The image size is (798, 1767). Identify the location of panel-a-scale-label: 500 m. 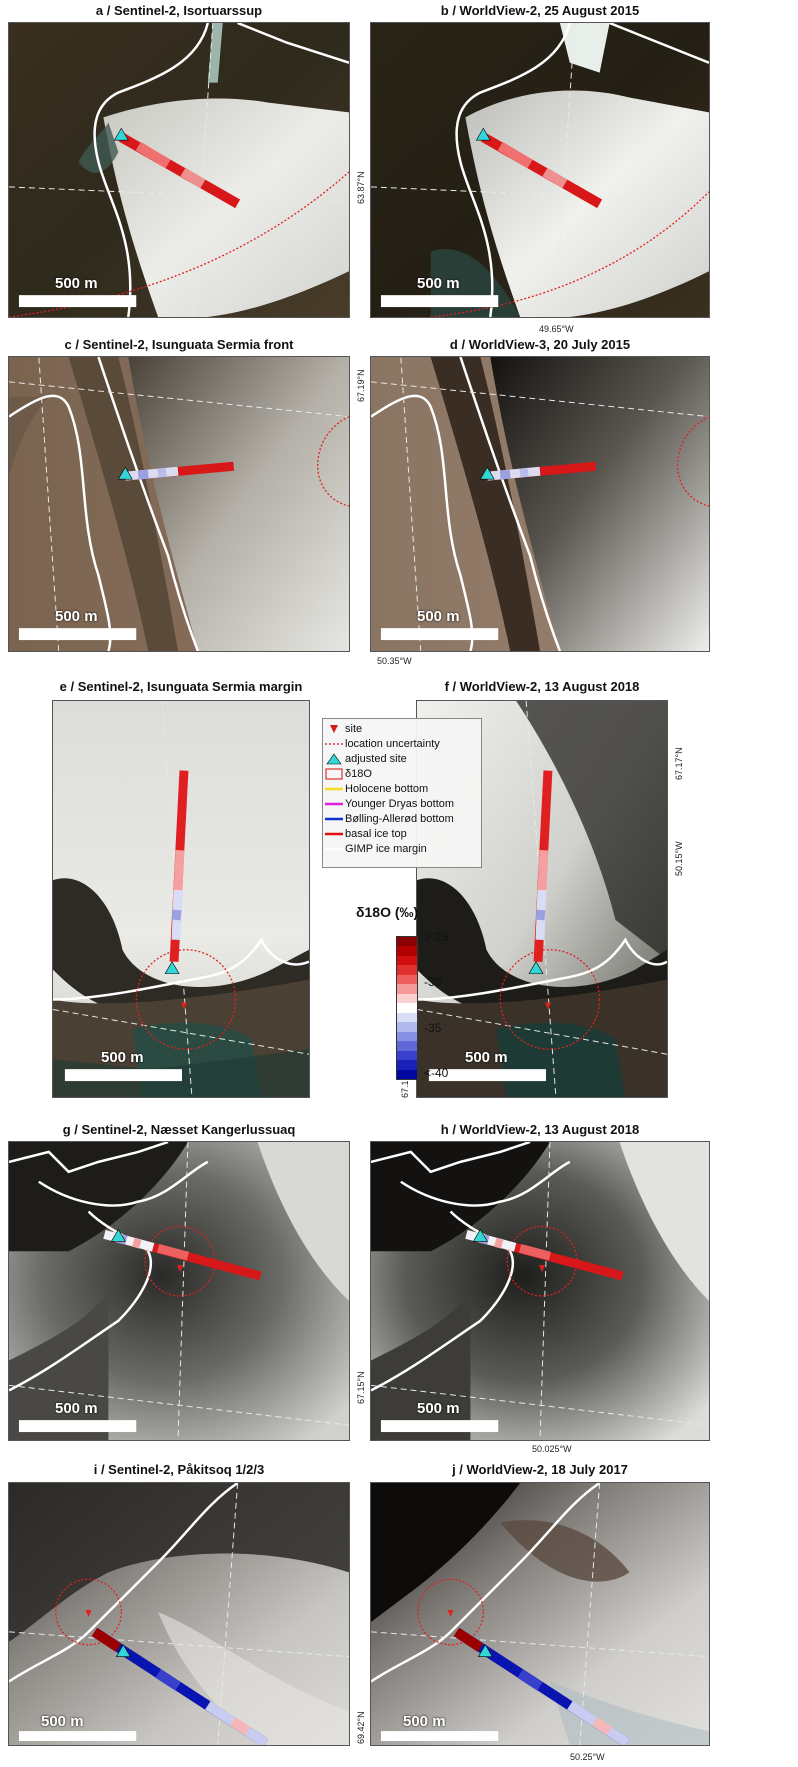
(76, 283).